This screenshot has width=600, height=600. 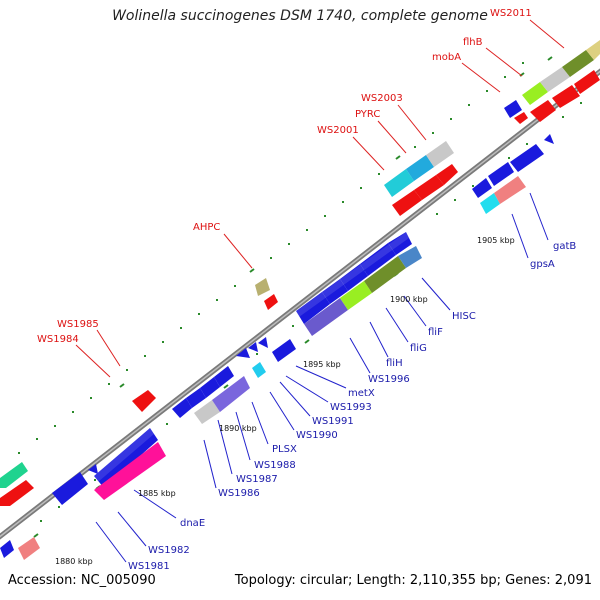 I want to click on gene-label-ws1981: WS1981, so click(x=149, y=566).